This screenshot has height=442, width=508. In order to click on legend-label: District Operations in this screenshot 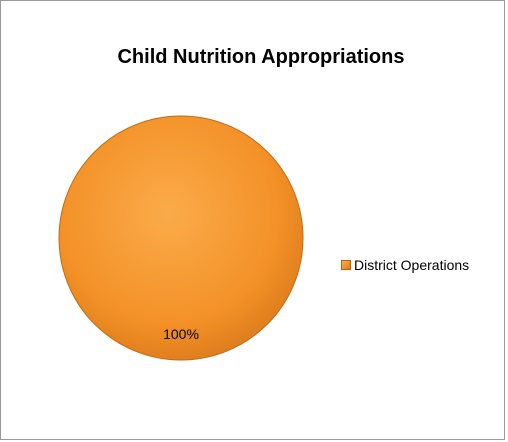, I will do `click(412, 265)`.